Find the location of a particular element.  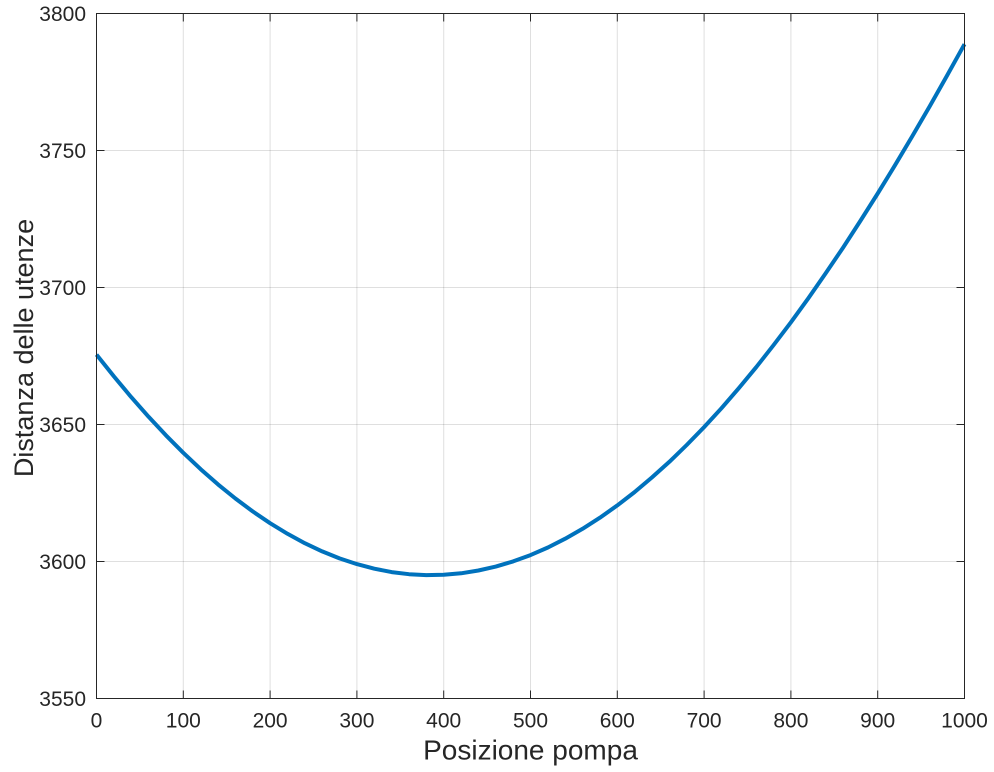

svg-text: 800 is located at coordinates (790, 721).